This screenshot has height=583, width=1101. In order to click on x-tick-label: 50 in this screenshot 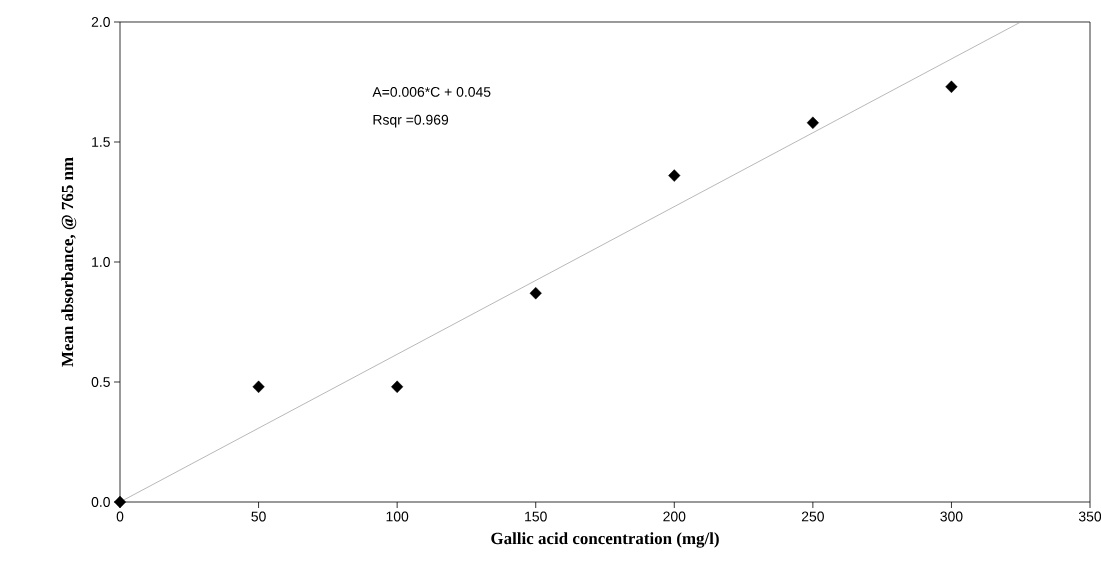, I will do `click(258, 516)`.